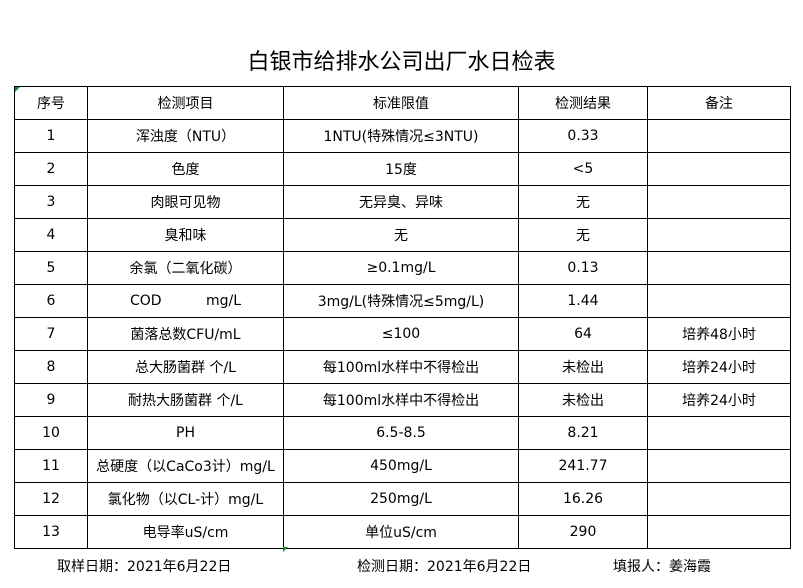 The image size is (803, 588). I want to click on cell-result: 241.77, so click(583, 466).